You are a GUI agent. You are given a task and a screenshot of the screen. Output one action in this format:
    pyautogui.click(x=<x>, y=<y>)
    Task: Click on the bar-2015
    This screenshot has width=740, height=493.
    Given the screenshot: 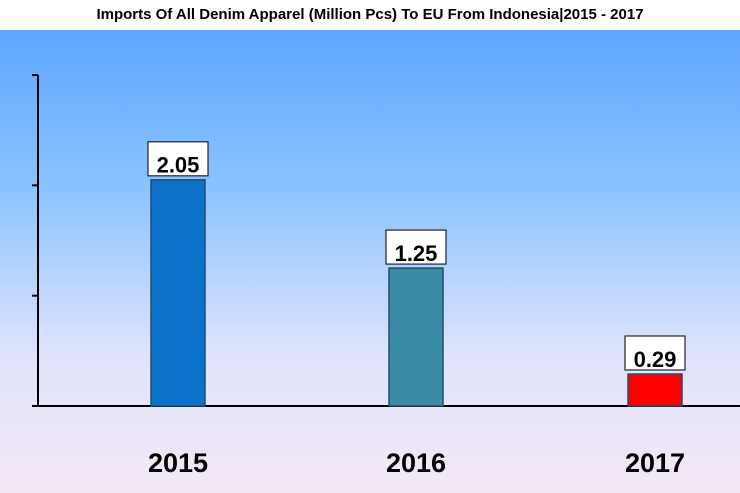 What is the action you would take?
    pyautogui.click(x=178, y=293)
    